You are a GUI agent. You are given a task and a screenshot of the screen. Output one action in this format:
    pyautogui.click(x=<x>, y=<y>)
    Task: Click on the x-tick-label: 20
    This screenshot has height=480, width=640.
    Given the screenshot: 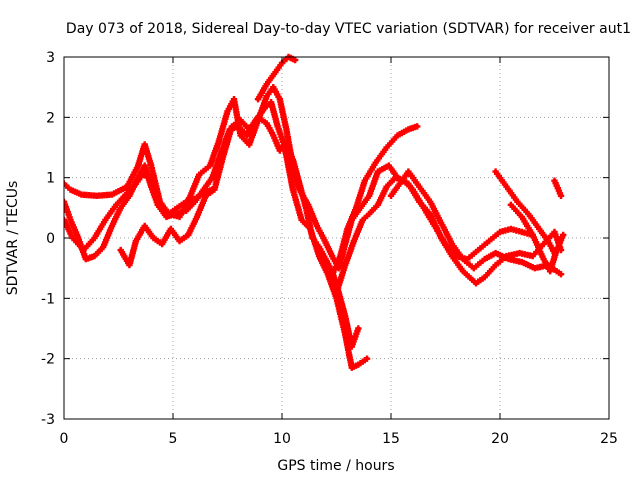 What is the action you would take?
    pyautogui.click(x=500, y=439)
    